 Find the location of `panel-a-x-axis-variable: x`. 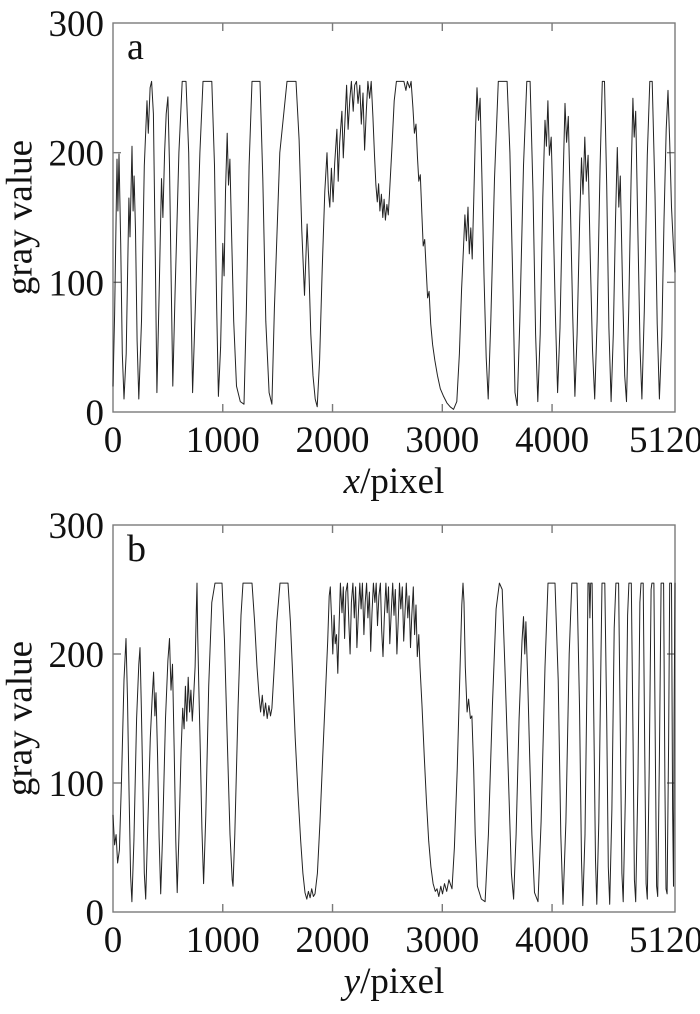

panel-a-x-axis-variable: x is located at coordinates (352, 481).